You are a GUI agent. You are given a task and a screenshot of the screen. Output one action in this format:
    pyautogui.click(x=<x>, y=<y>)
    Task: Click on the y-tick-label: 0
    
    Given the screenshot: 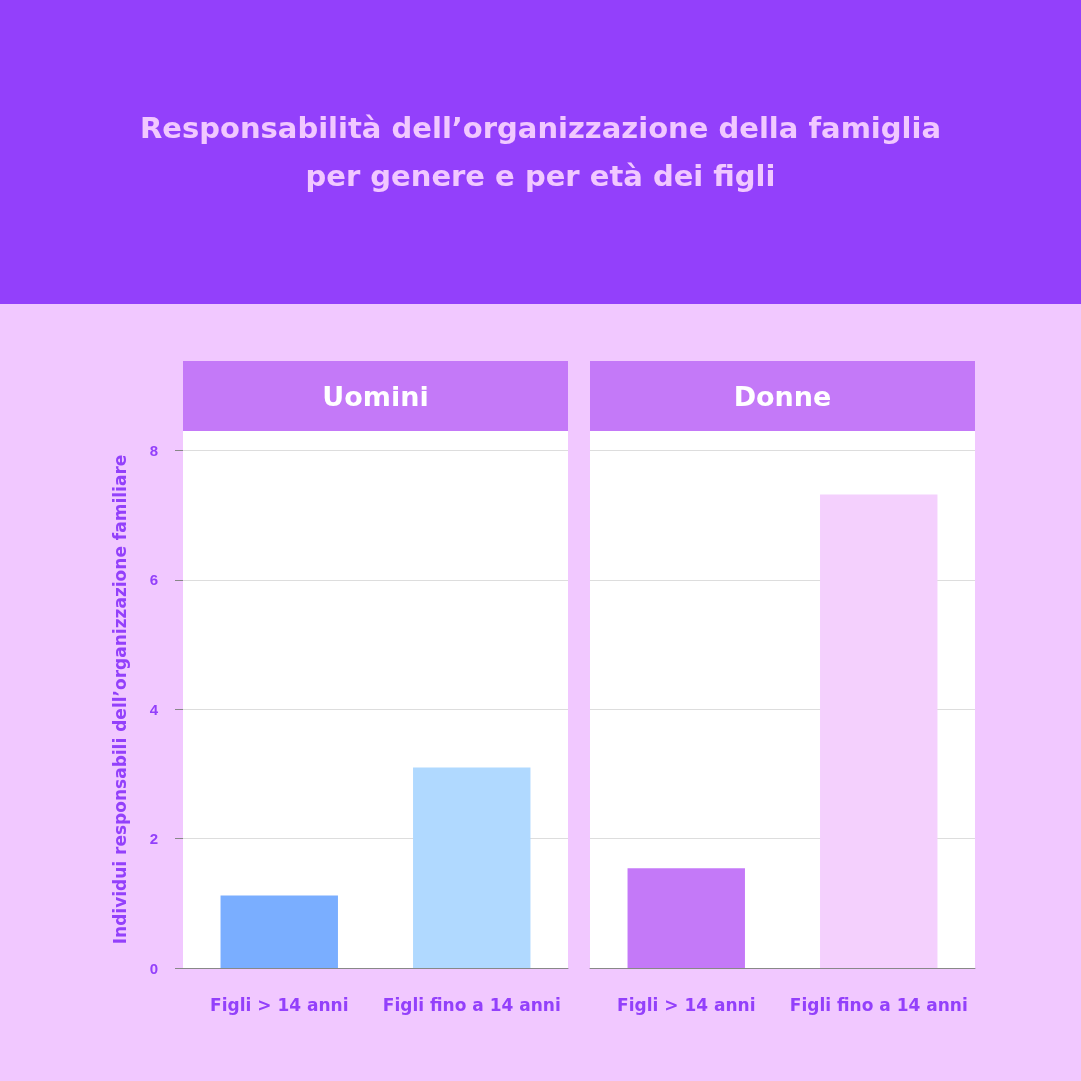 What is the action you would take?
    pyautogui.click(x=153, y=968)
    